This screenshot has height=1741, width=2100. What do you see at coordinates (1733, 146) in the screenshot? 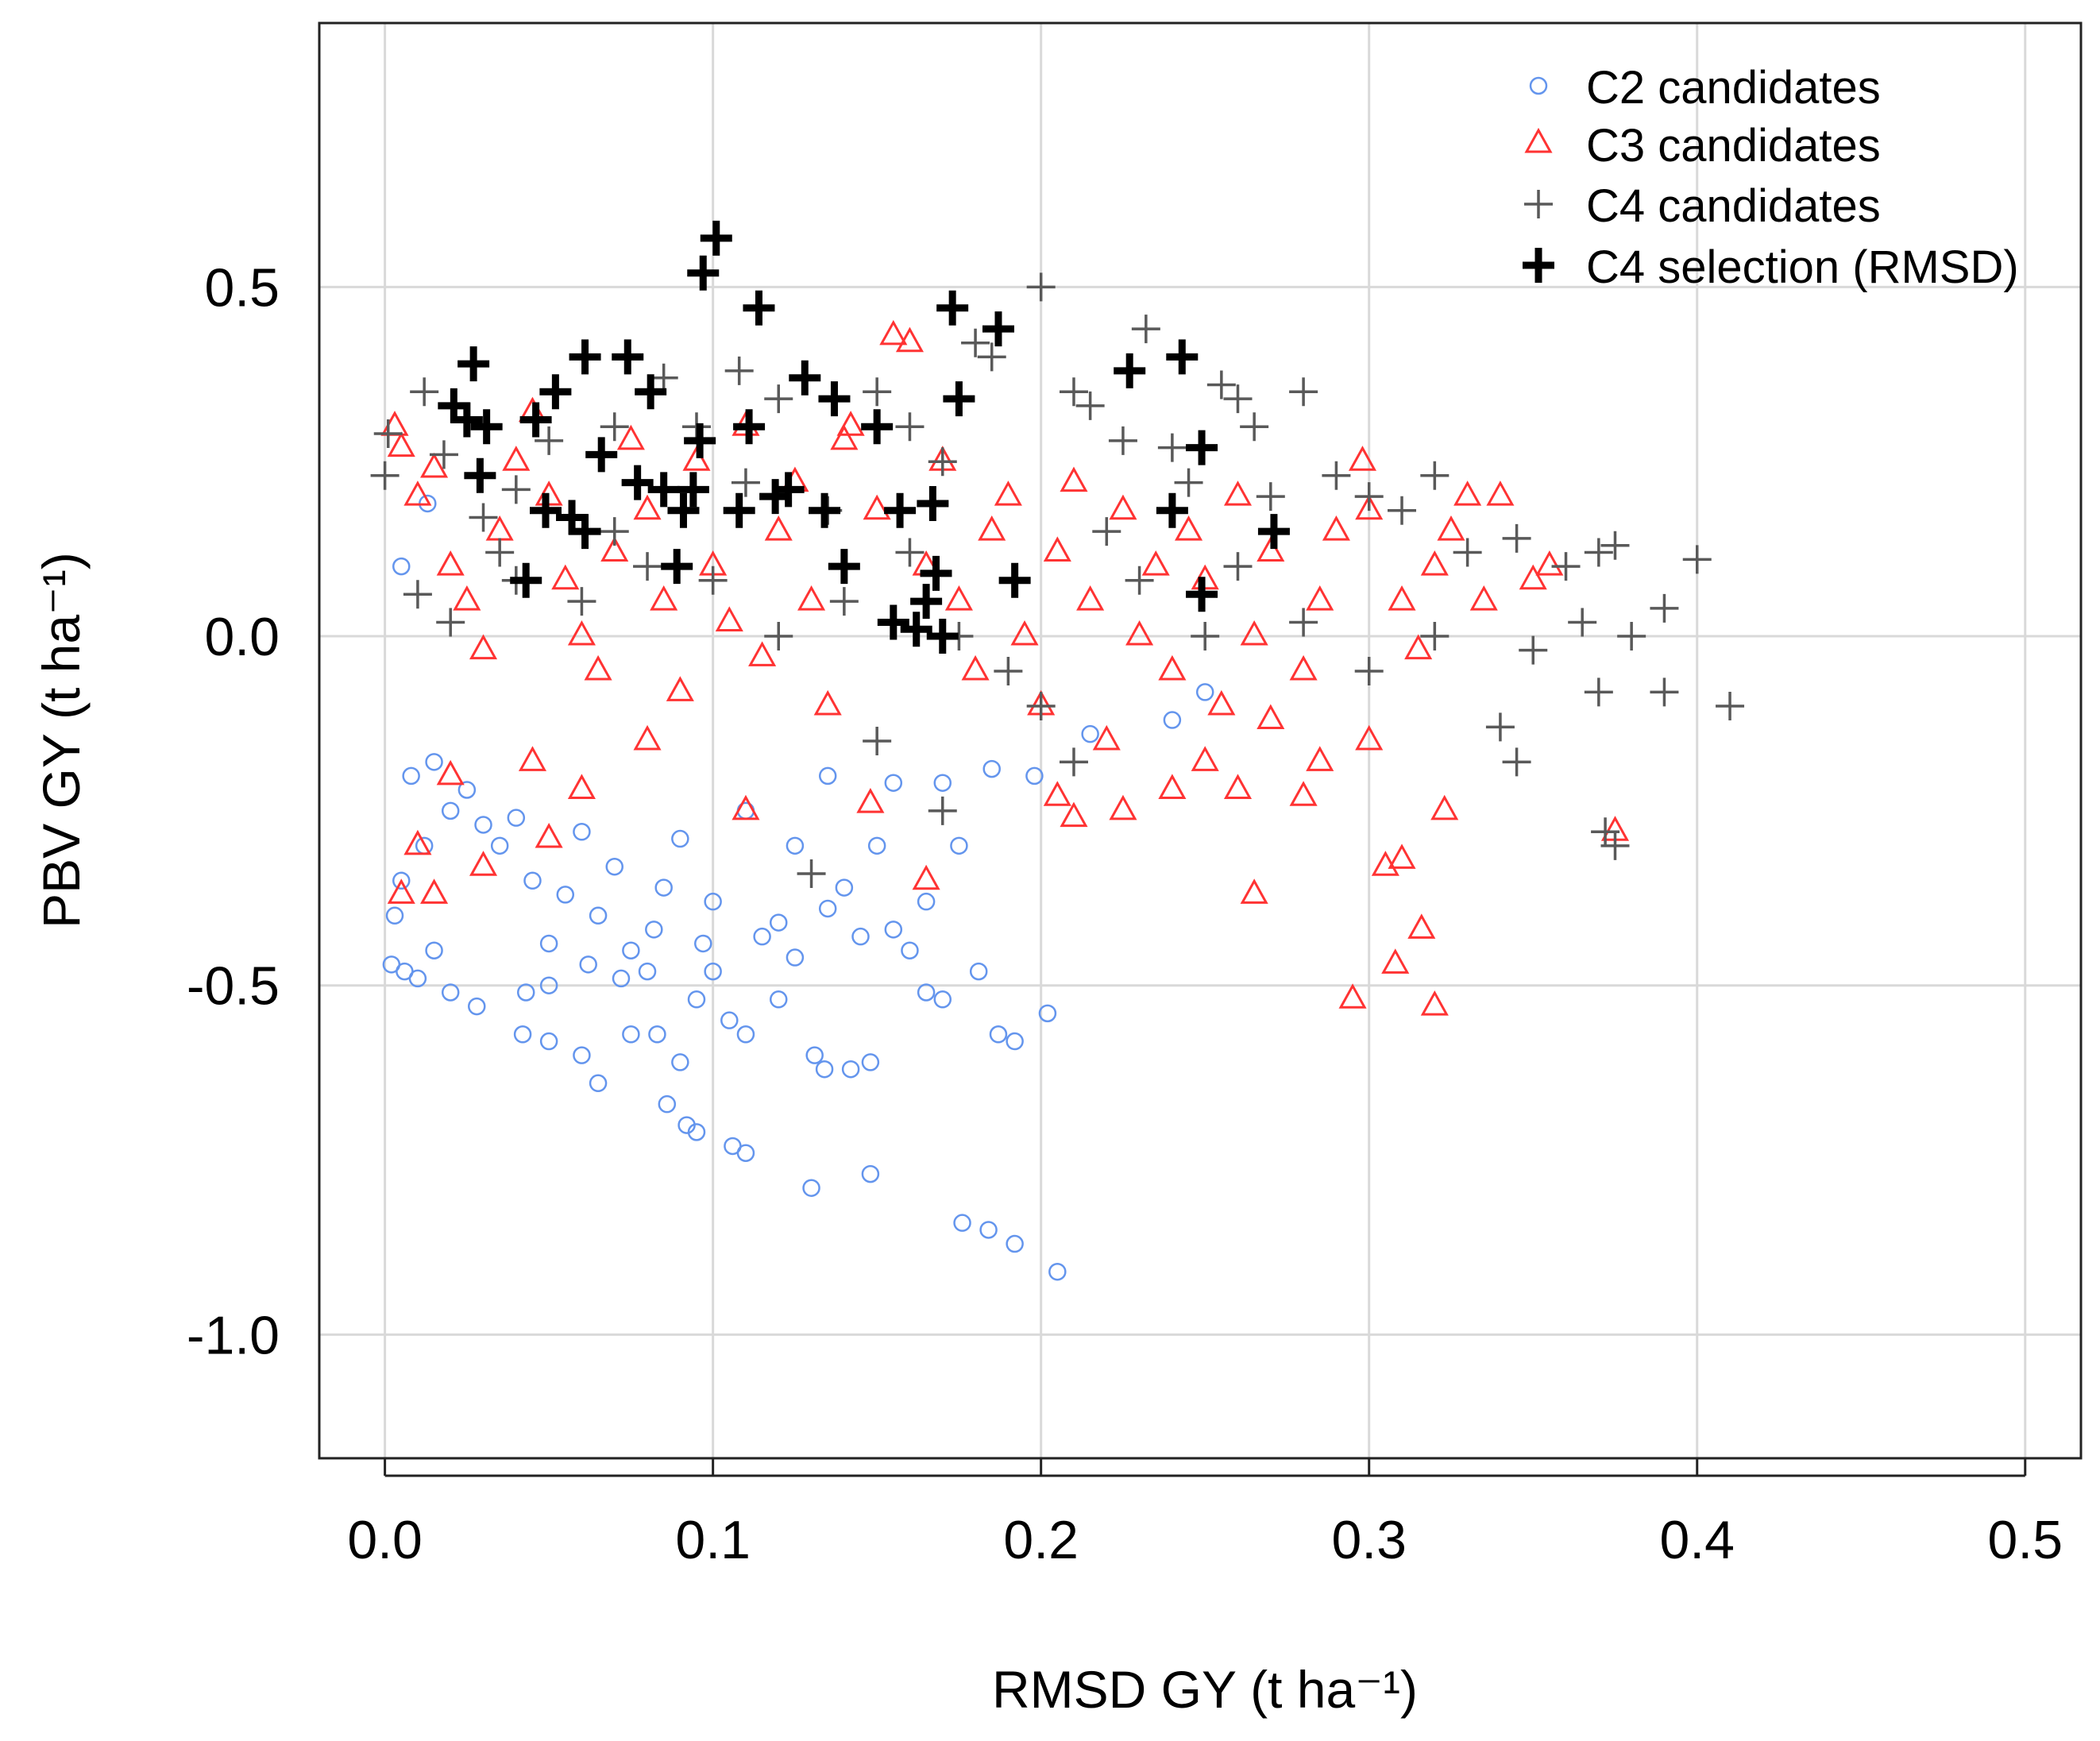
I see `legend-label: C3 candidates` at bounding box center [1733, 146].